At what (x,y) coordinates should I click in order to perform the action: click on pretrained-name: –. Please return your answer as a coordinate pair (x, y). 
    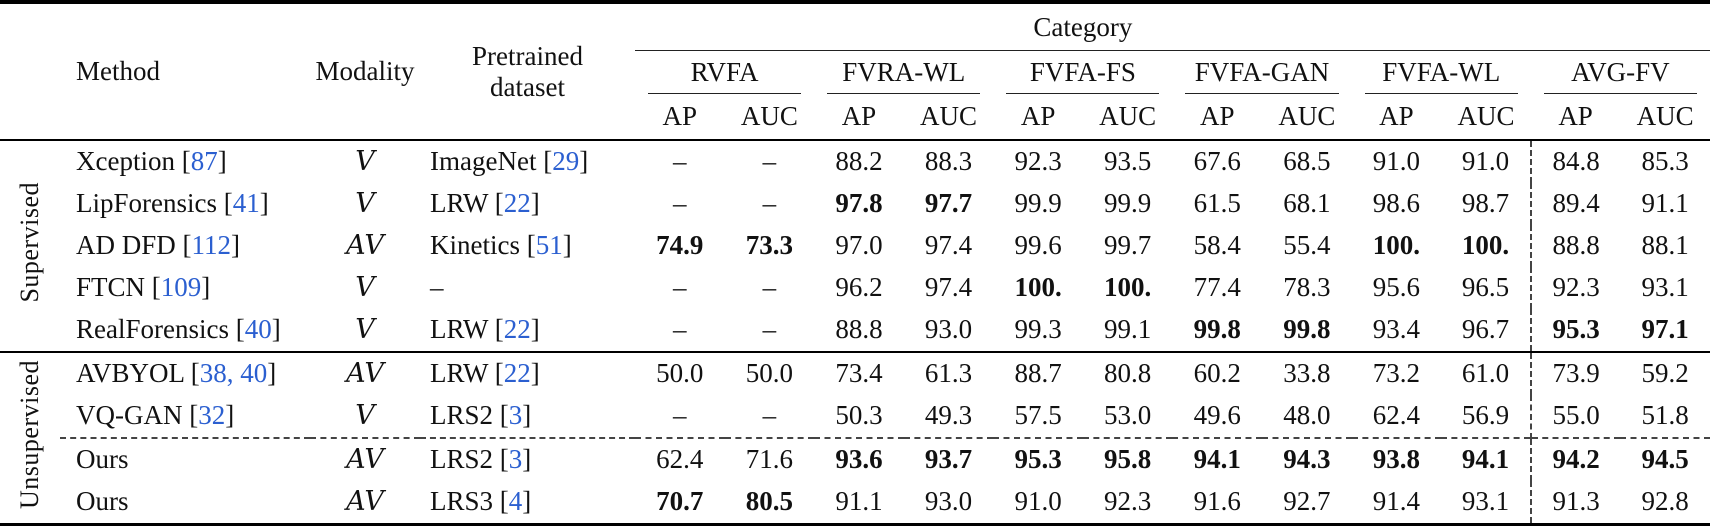
    Looking at the image, I should click on (437, 287).